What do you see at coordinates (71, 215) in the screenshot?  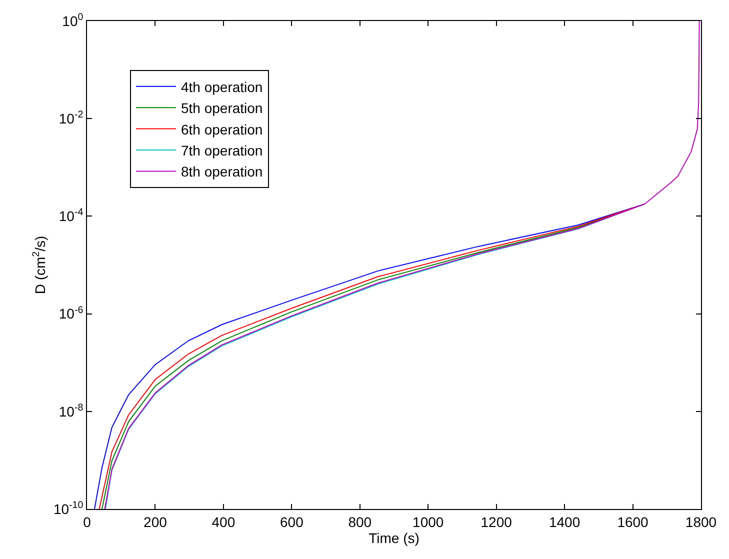 I see `y-tick-label: 10$^{-4}$` at bounding box center [71, 215].